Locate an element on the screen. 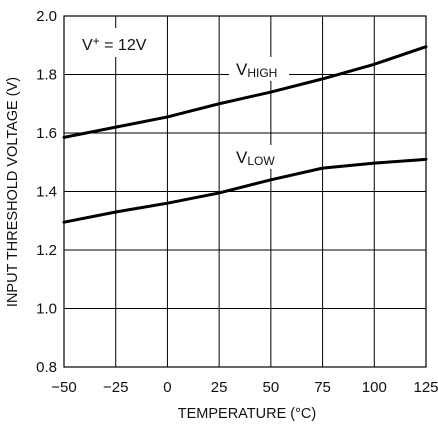 This screenshot has width=438, height=428. x-tick-label: −50 is located at coordinates (63, 387).